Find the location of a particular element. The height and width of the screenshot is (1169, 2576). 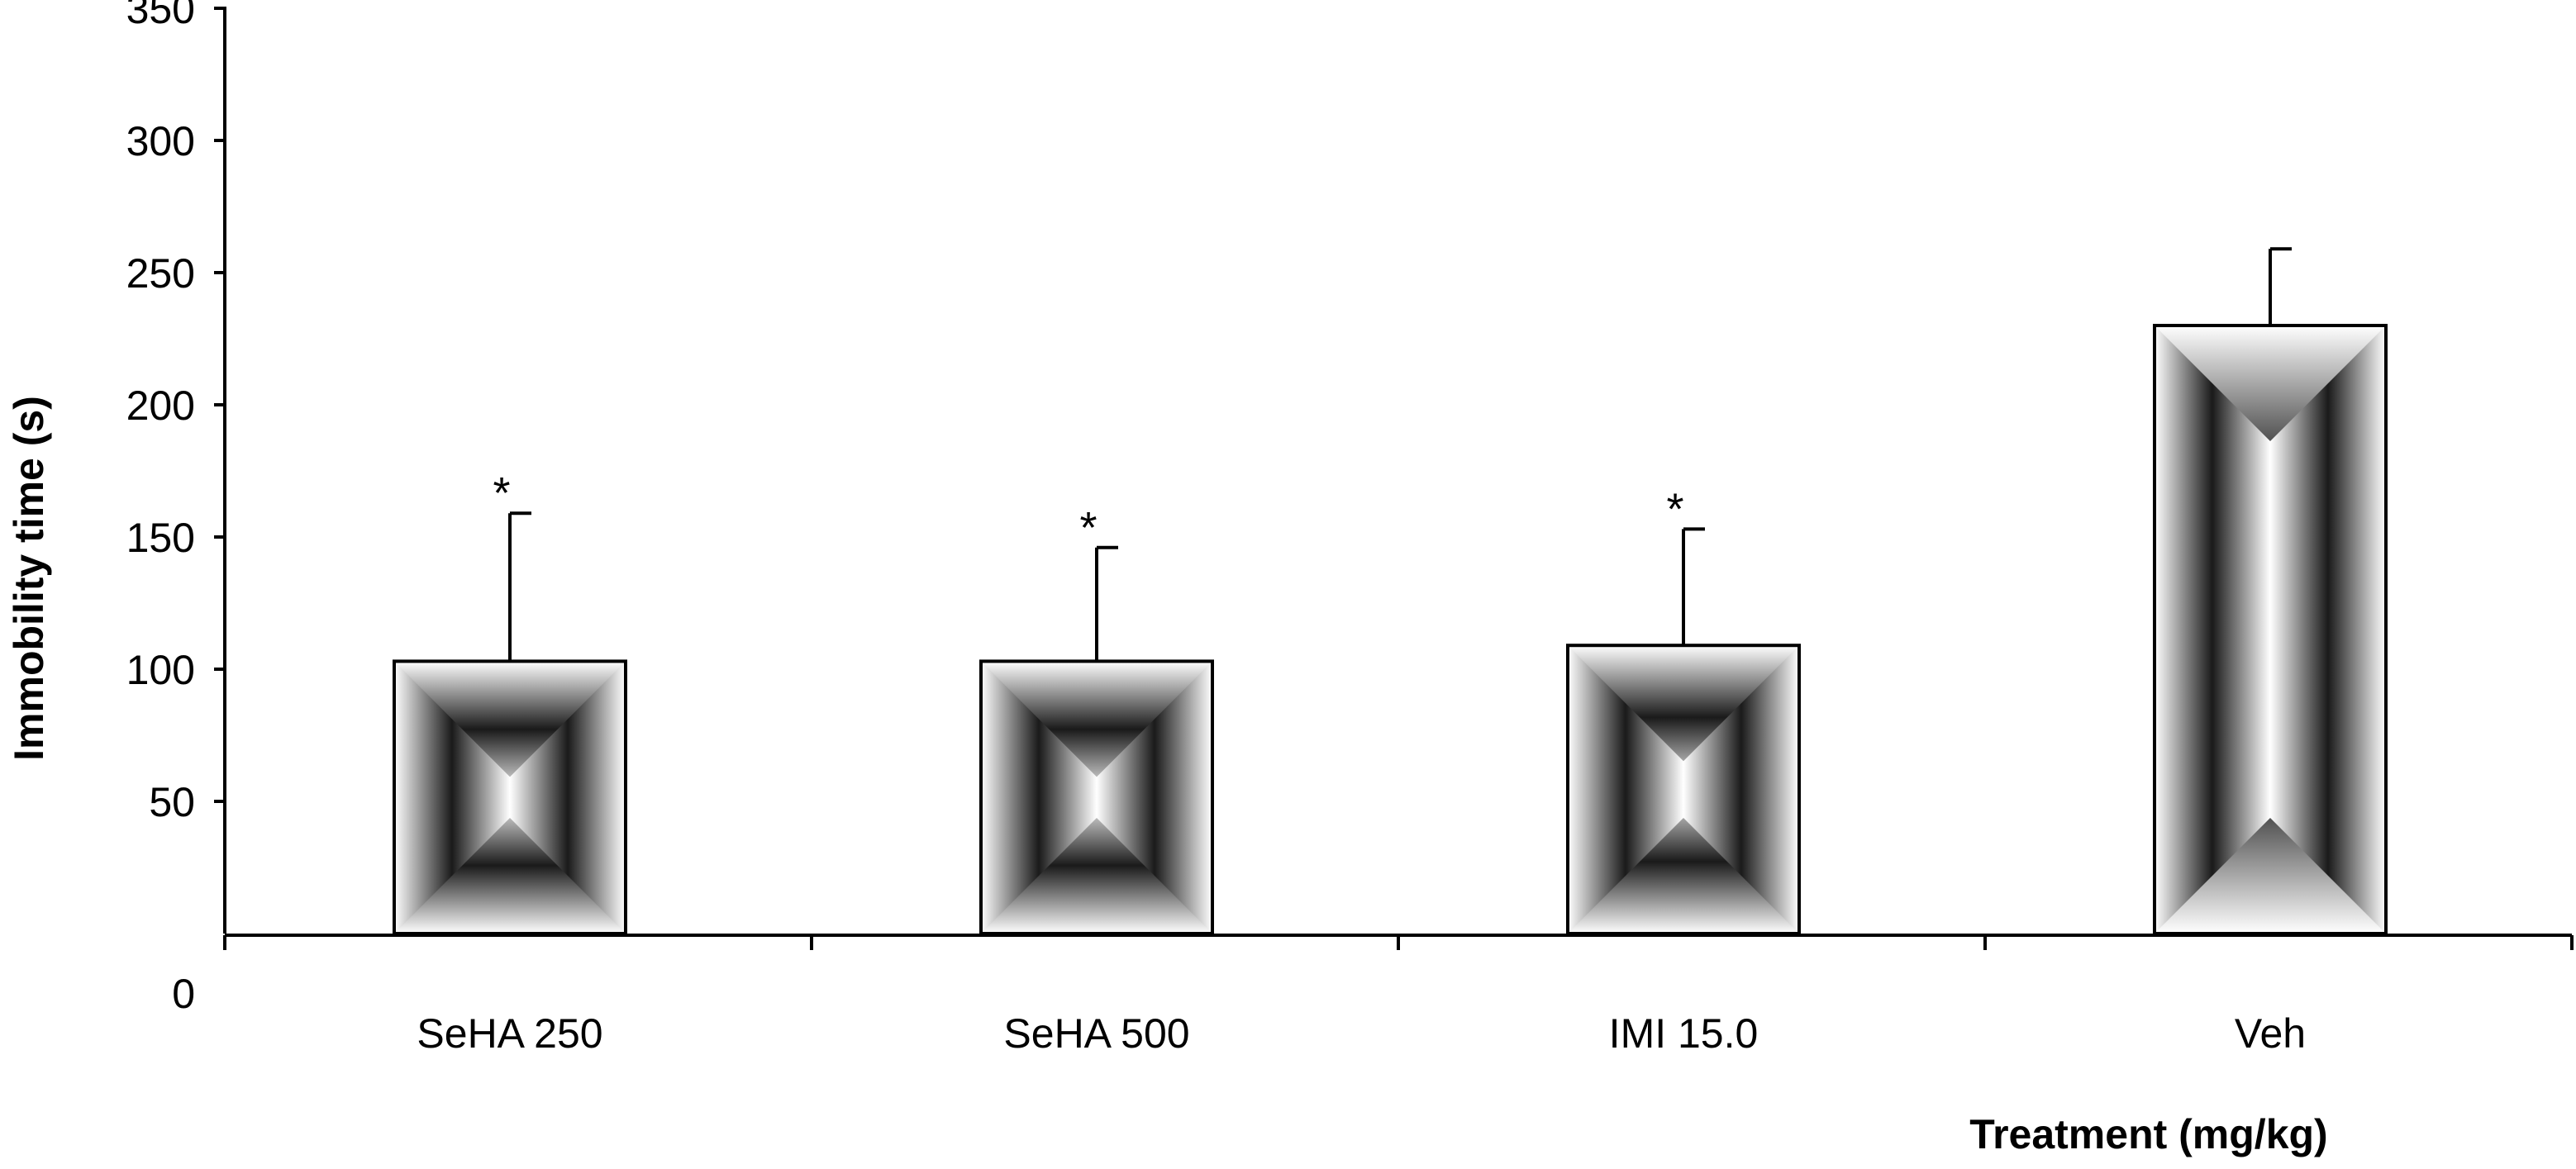

y-ticks is located at coordinates (220, 405).